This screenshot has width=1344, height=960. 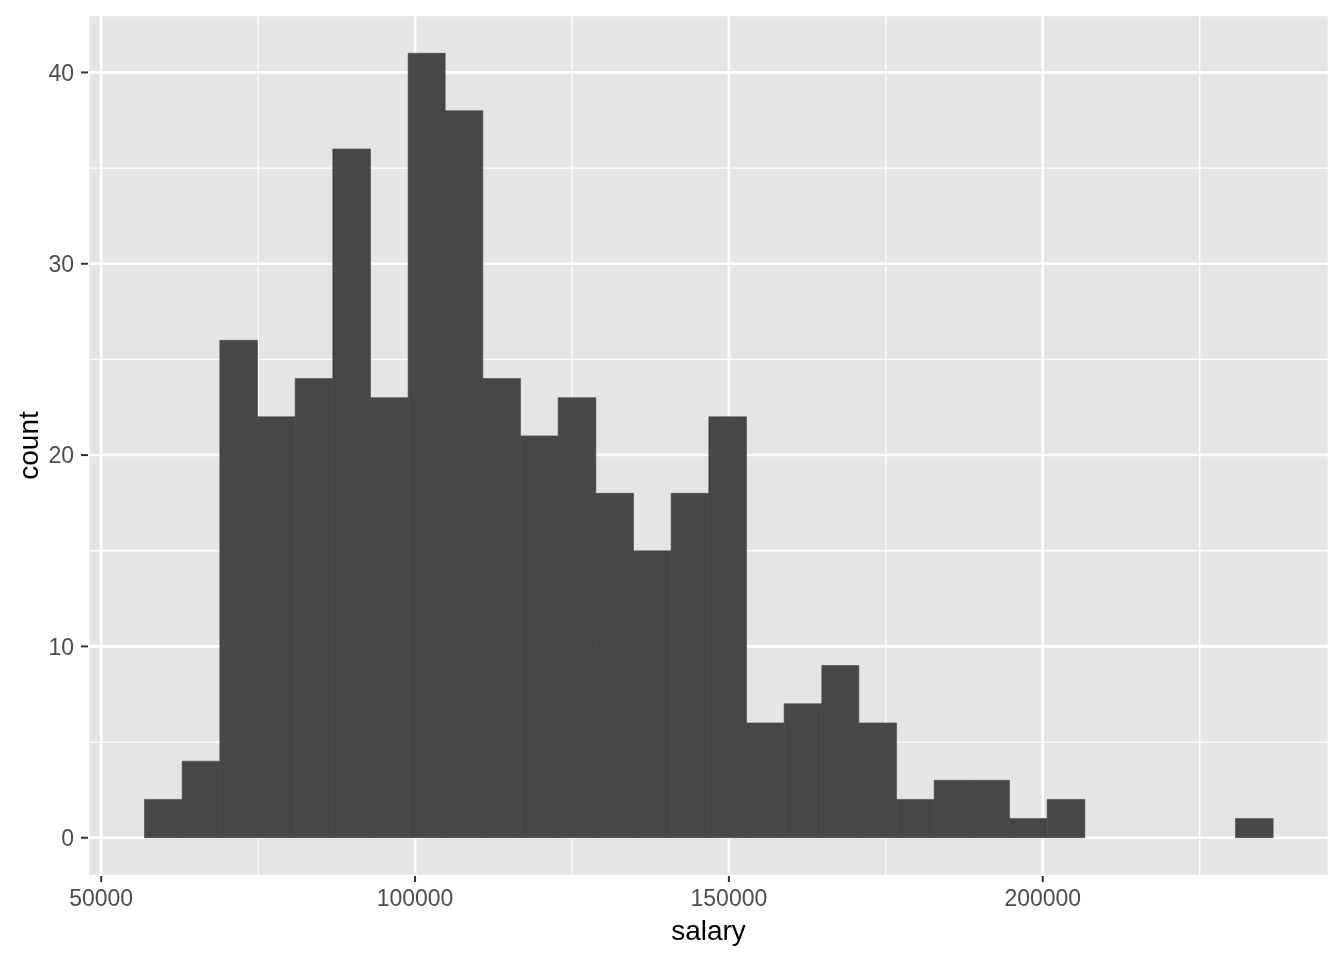 I want to click on x-tick-label: 100000, so click(x=415, y=898).